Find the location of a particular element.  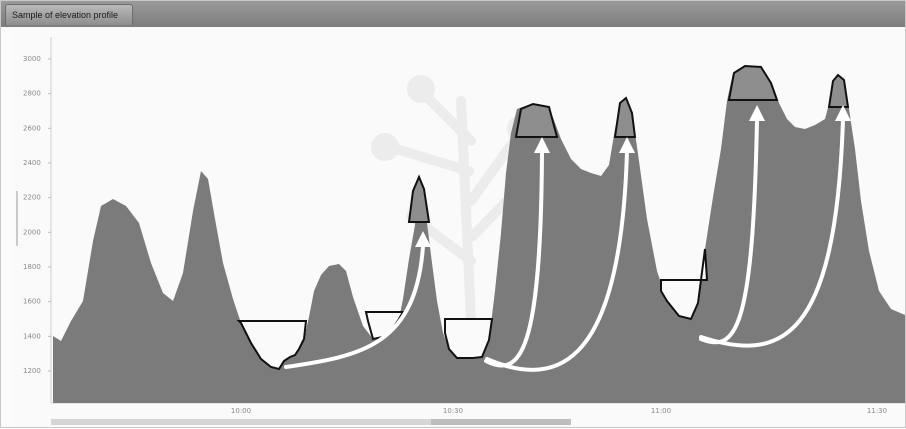

y-tick-label: 2200 is located at coordinates (32, 198).